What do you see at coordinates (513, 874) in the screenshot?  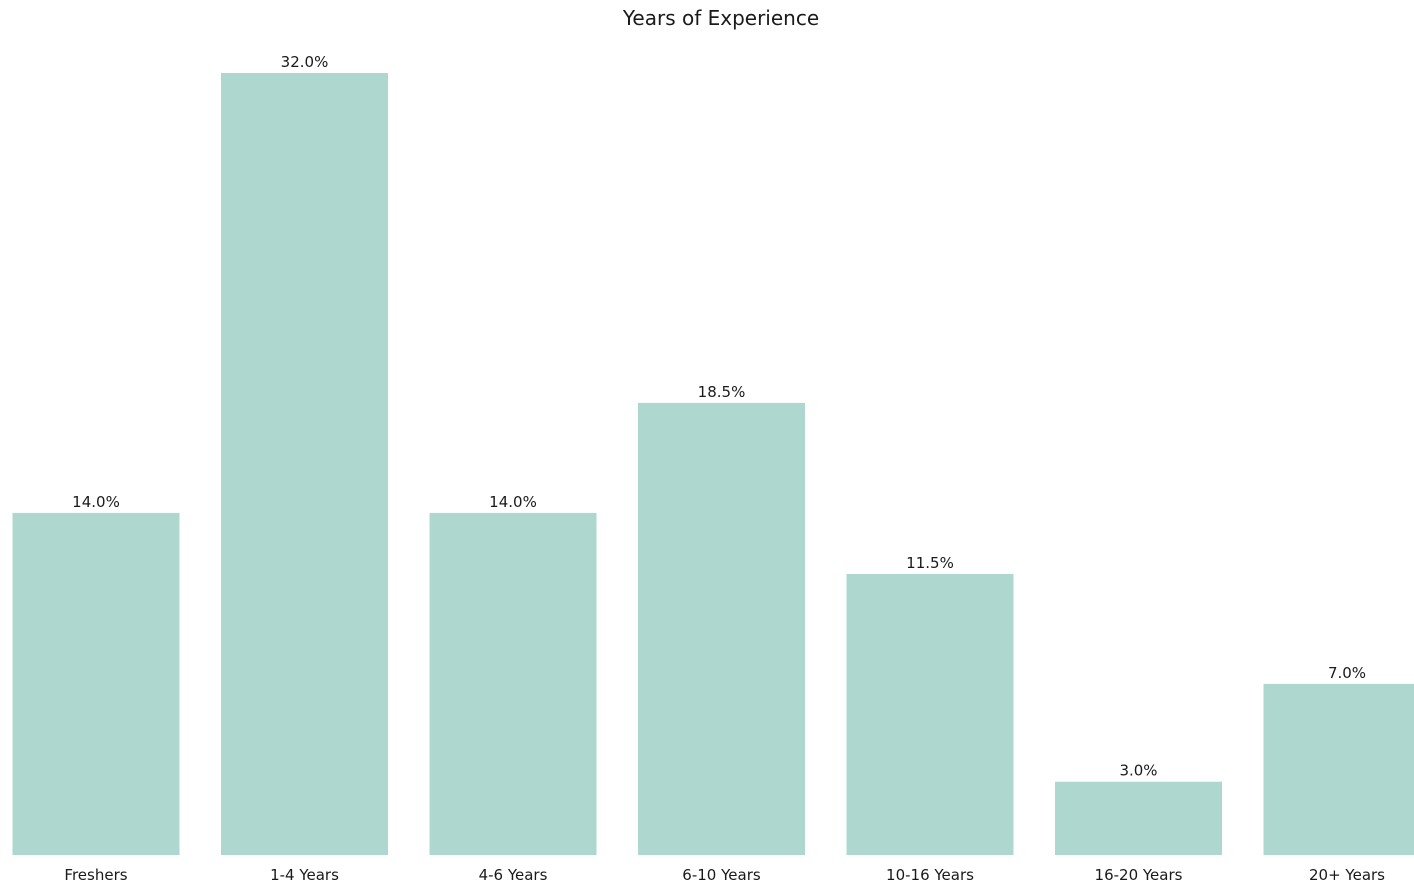 I see `x-tick-label-2: 4-6 Years` at bounding box center [513, 874].